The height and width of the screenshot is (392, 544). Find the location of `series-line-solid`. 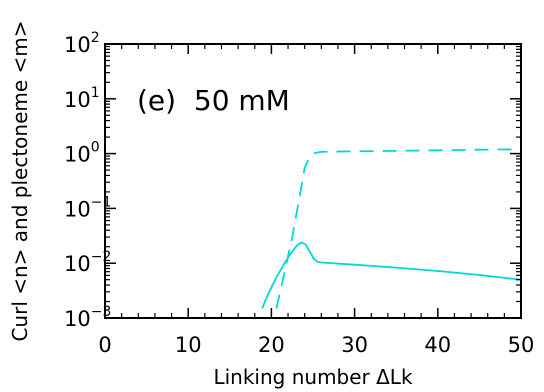

series-line-solid is located at coordinates (391, 275).